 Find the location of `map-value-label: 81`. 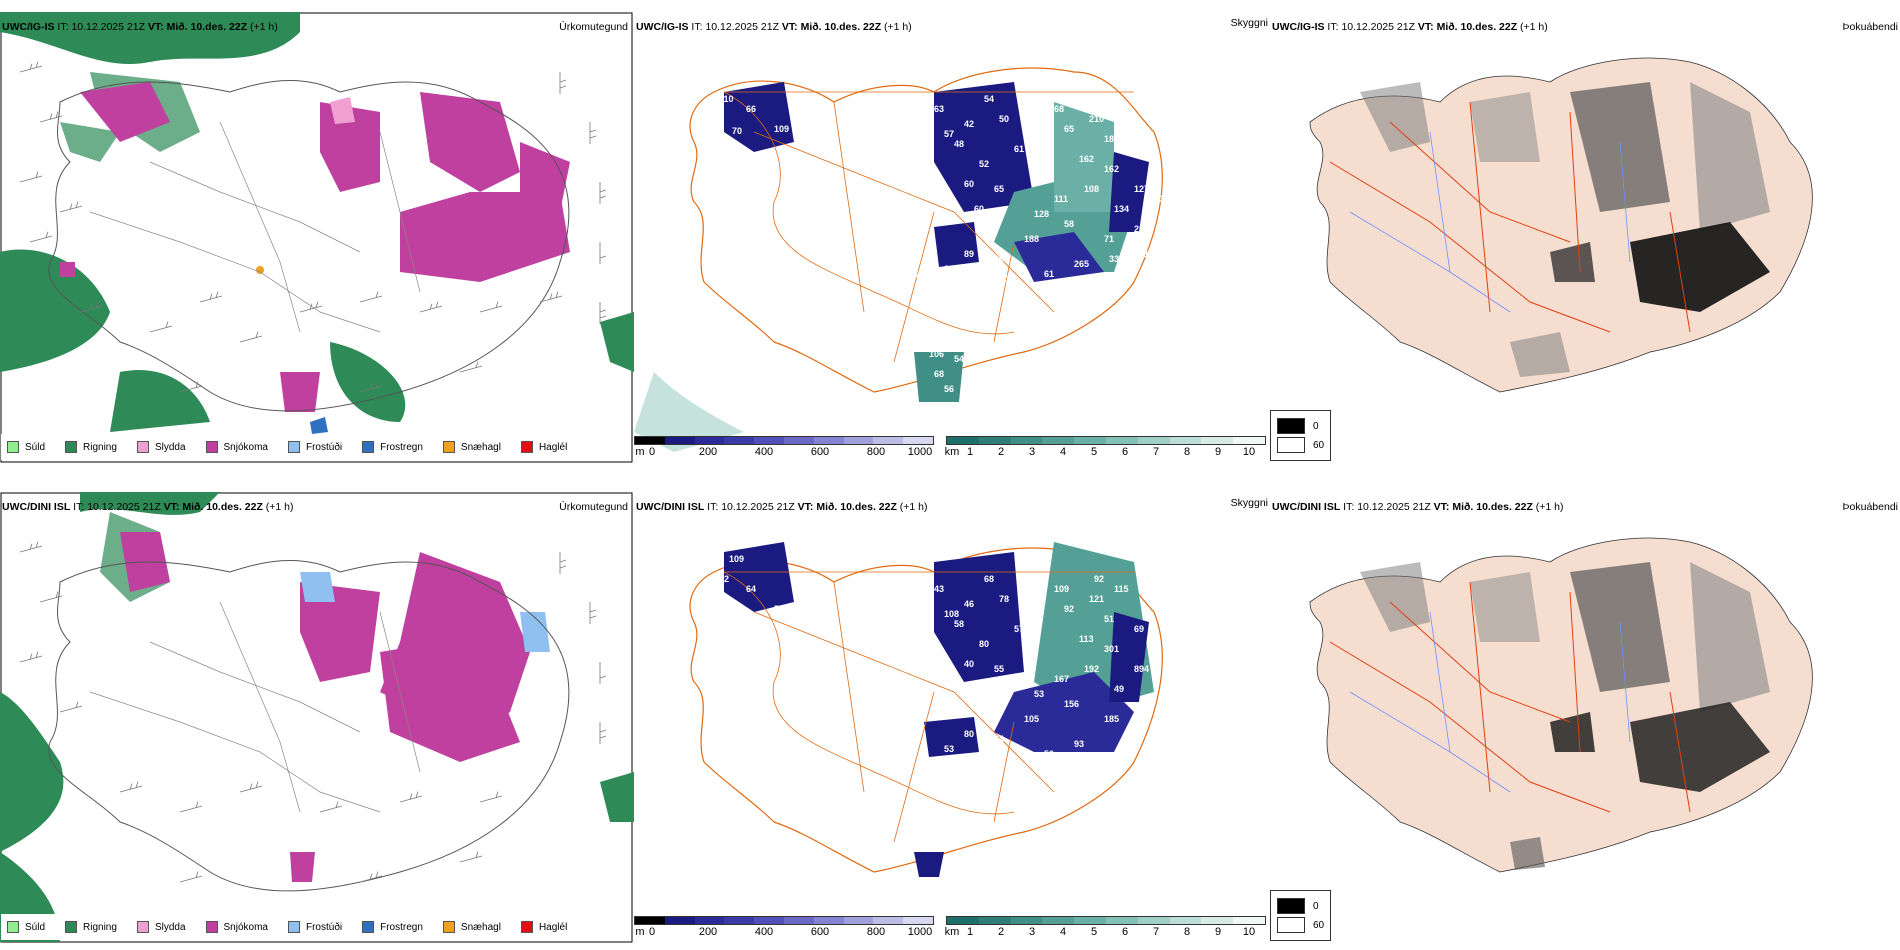

map-value-label: 81 is located at coordinates (949, 269).